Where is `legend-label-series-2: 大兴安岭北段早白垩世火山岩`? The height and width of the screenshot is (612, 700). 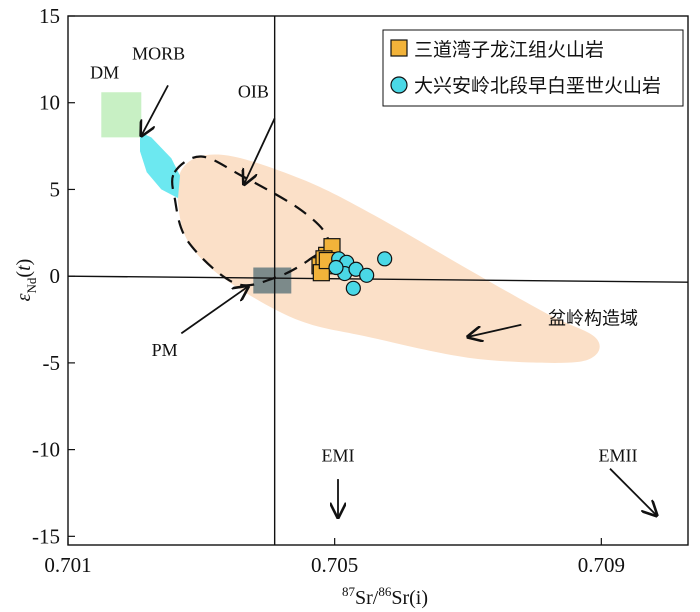 legend-label-series-2: 大兴安岭北段早白垩世火山岩 is located at coordinates (537, 86).